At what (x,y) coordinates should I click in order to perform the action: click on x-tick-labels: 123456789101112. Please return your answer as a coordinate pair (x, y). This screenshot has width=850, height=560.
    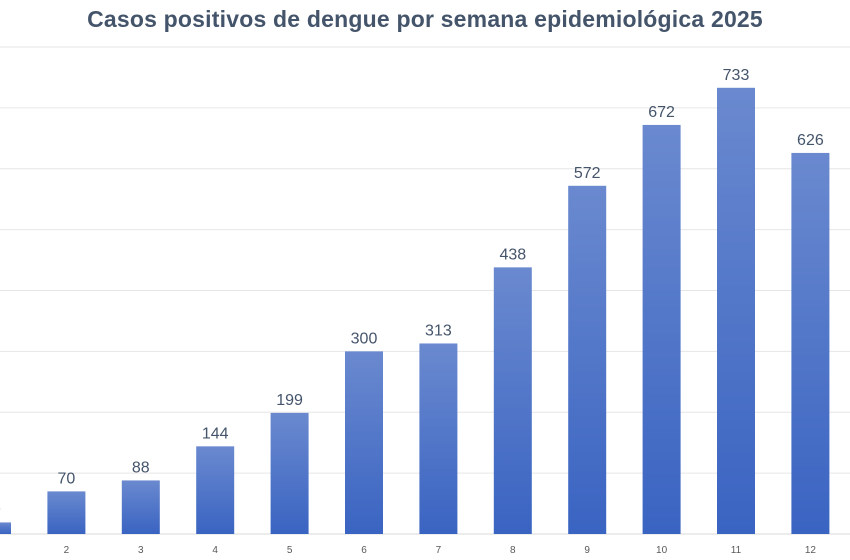
    Looking at the image, I should click on (440, 550).